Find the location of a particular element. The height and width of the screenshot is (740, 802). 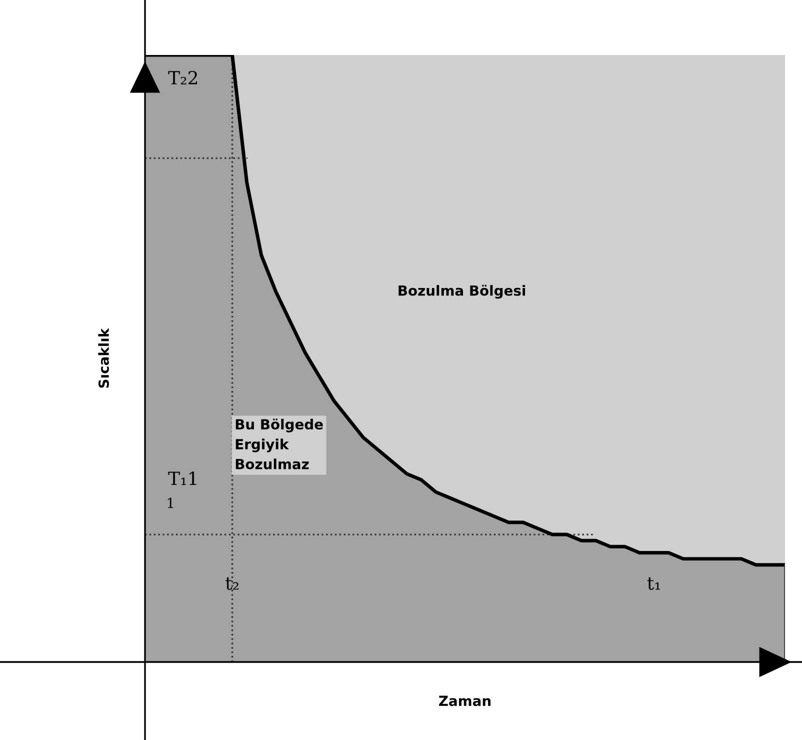

annotation: T₂2 is located at coordinates (183, 77).